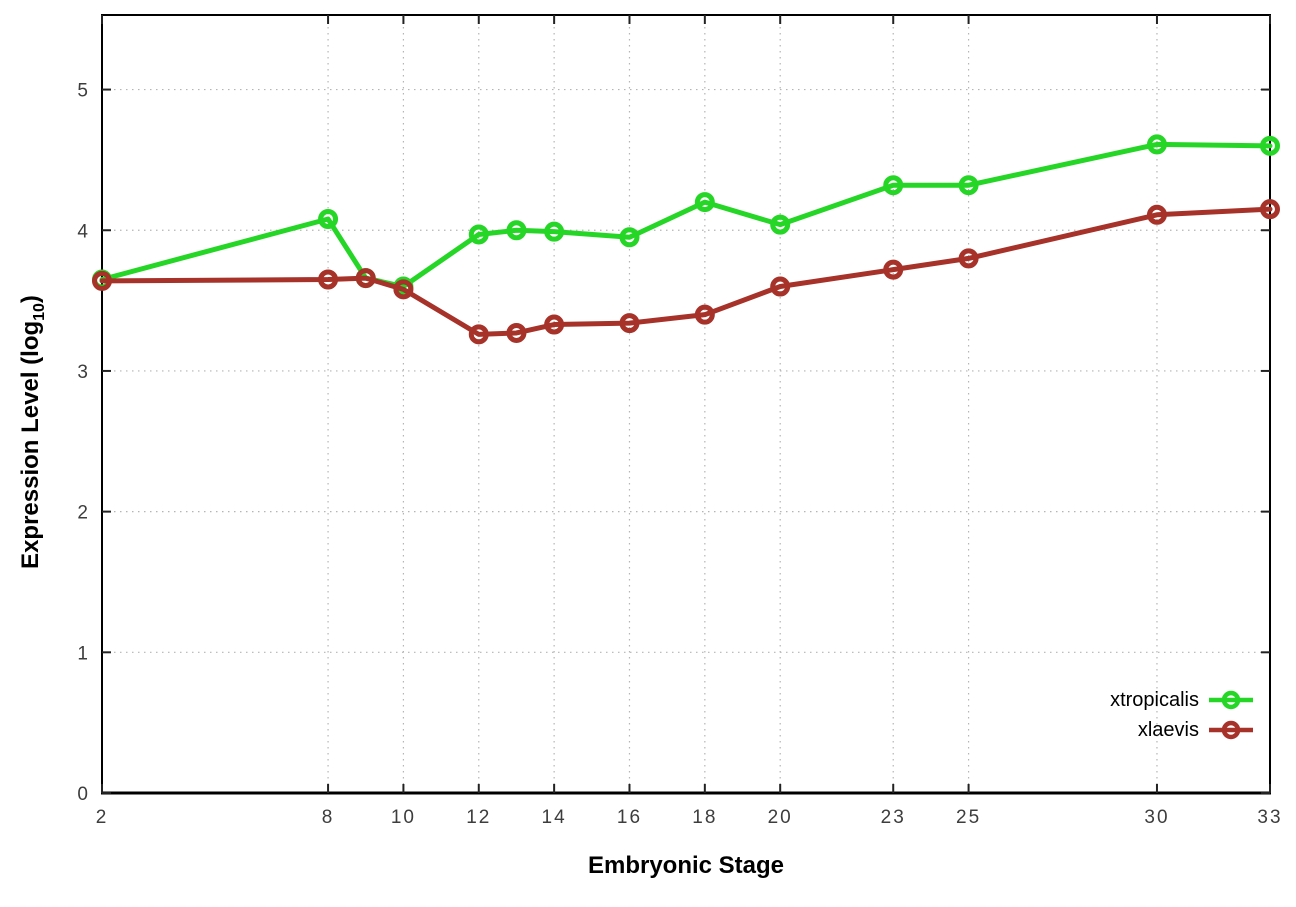 The image size is (1296, 907). Describe the element at coordinates (478, 817) in the screenshot. I see `x-tick-label: 12` at that location.